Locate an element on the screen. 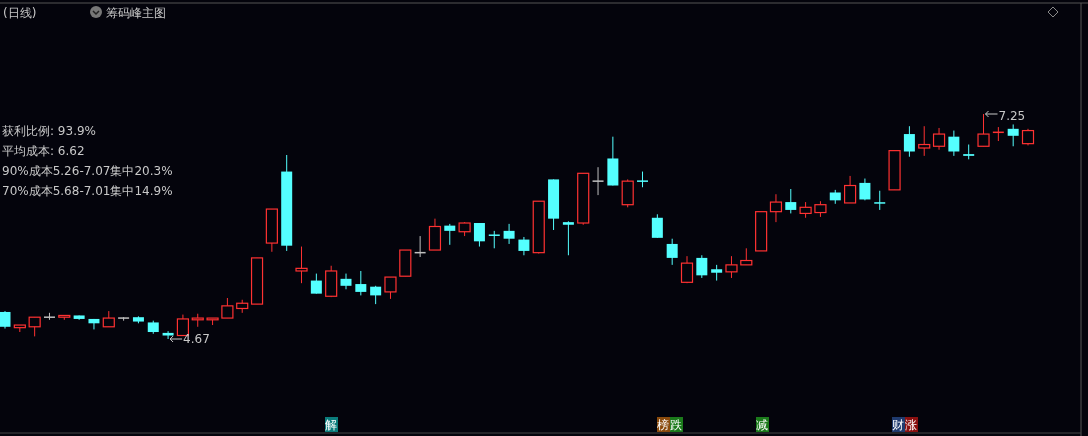 This screenshot has width=1088, height=436. annotation: 平均成本: 6.62 is located at coordinates (43, 151).